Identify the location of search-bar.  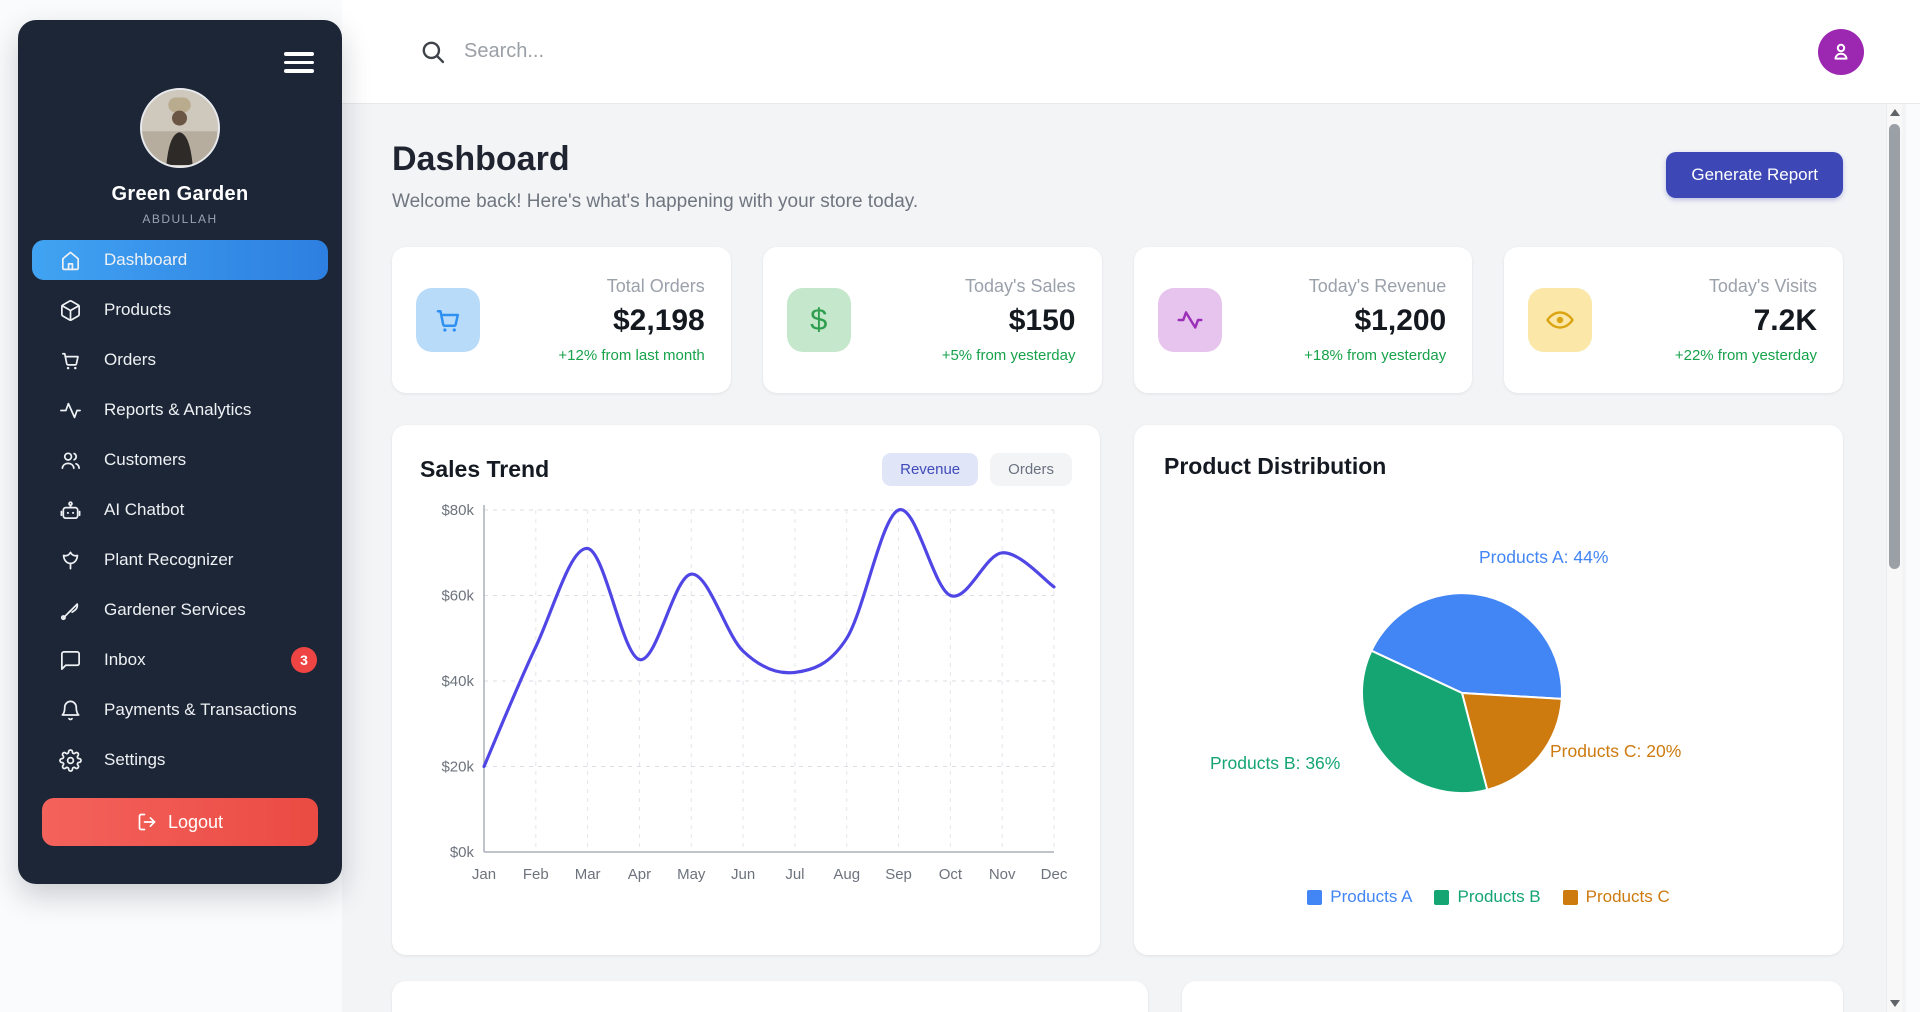
(1119, 52).